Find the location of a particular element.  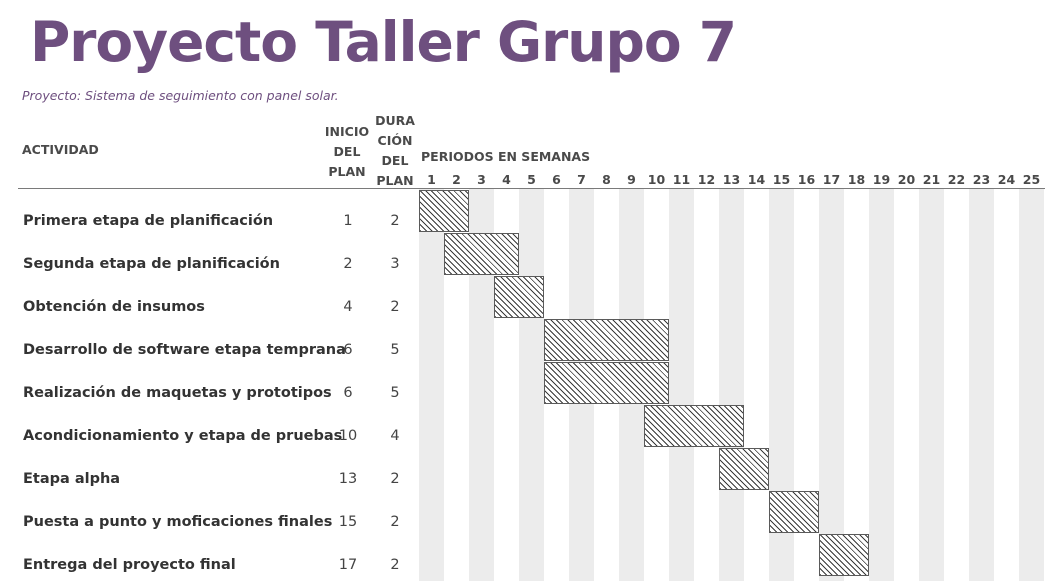

activity-name: Obtención de insumos is located at coordinates (114, 307).